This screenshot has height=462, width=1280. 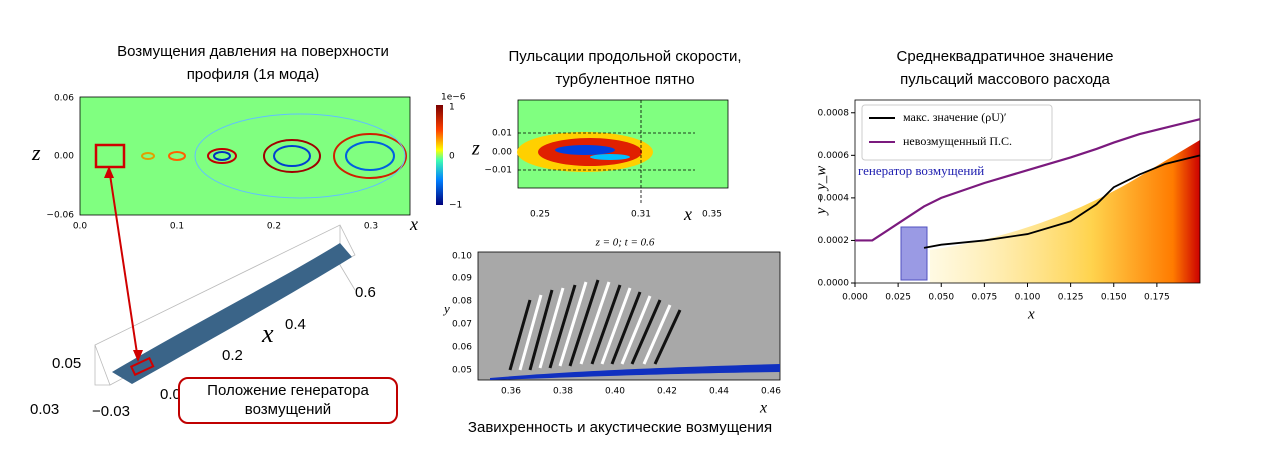 I want to click on legend-box, so click(x=957, y=132).